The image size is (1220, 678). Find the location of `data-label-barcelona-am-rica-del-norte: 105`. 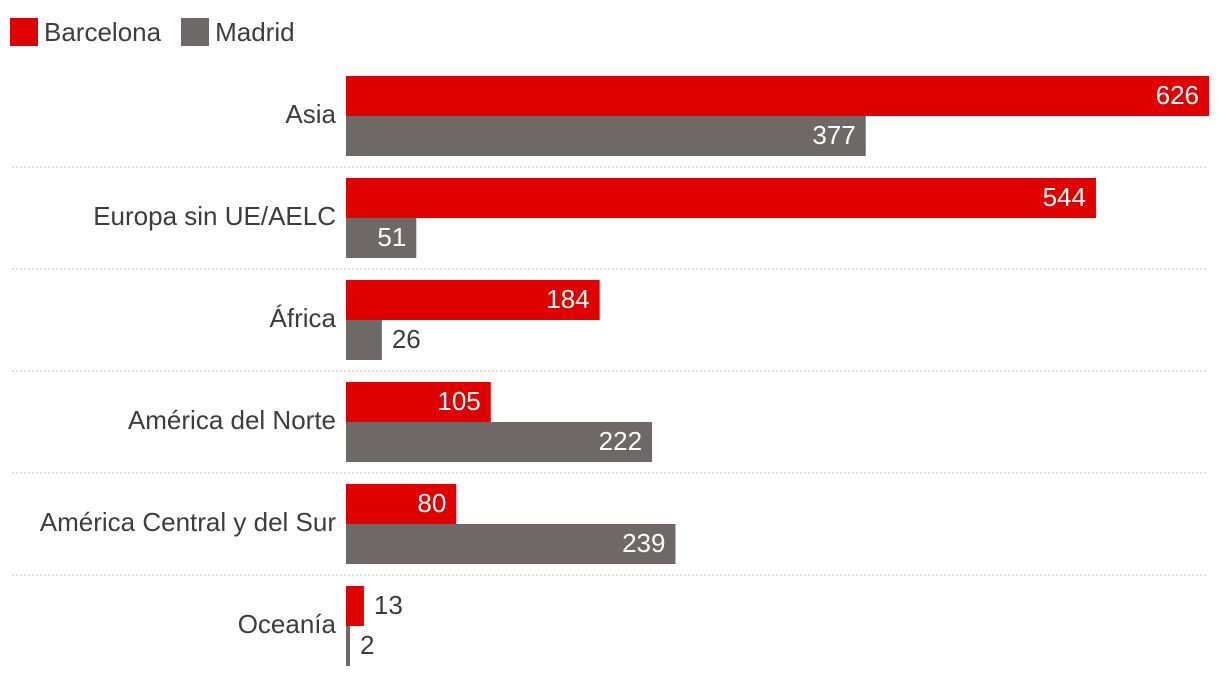

data-label-barcelona-am-rica-del-norte: 105 is located at coordinates (458, 401).